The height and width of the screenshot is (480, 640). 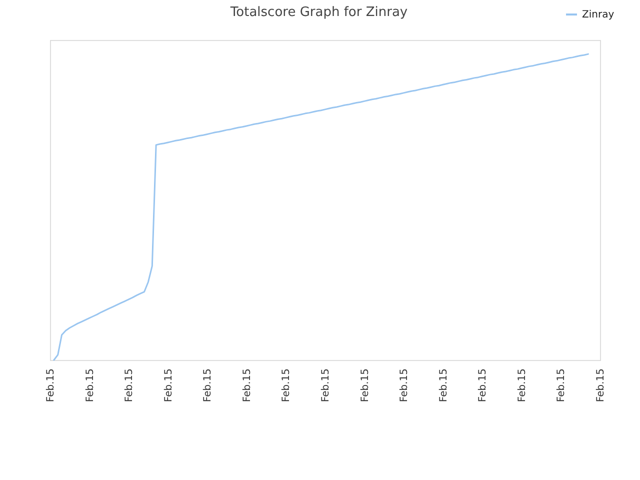 What do you see at coordinates (598, 15) in the screenshot?
I see `legend-label: Zinray` at bounding box center [598, 15].